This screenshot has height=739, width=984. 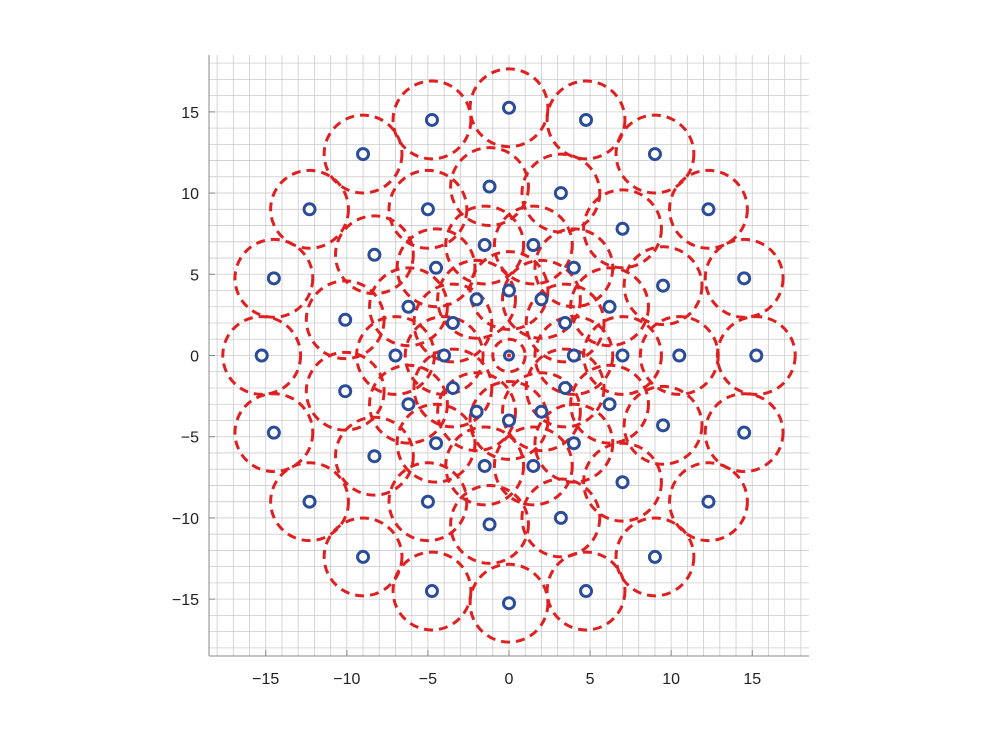 What do you see at coordinates (194, 275) in the screenshot?
I see `y-tick-label: 5` at bounding box center [194, 275].